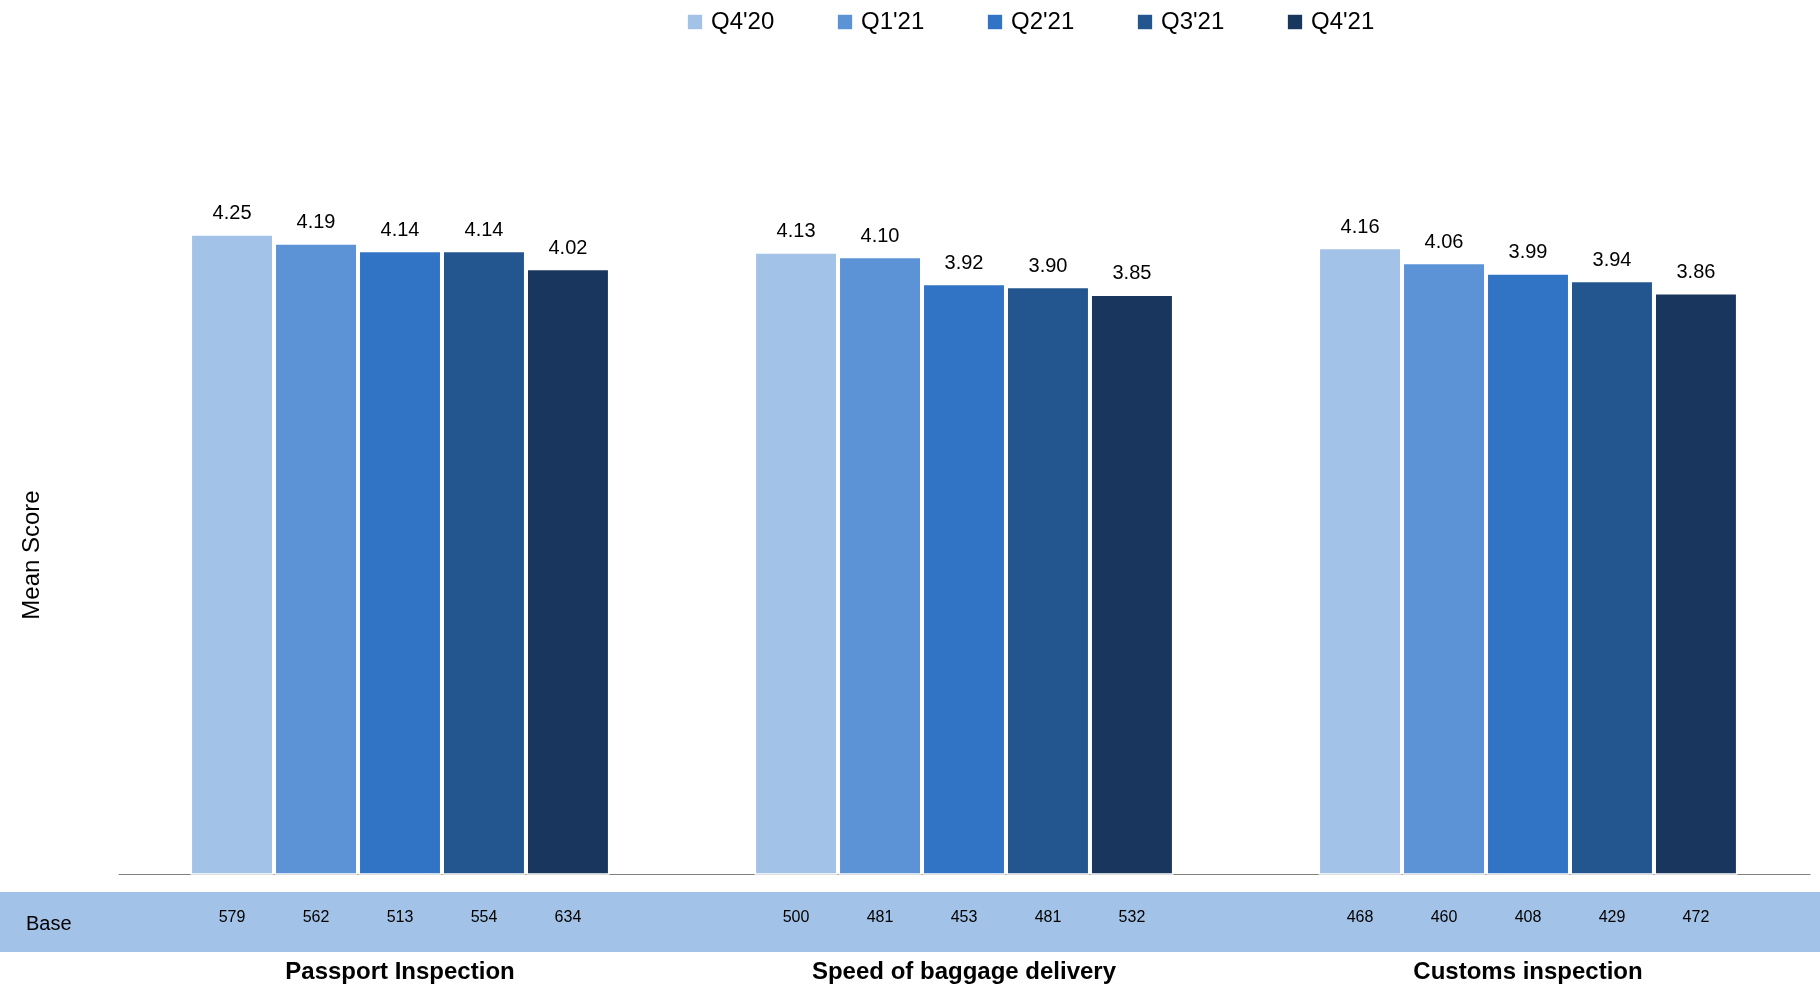 Image resolution: width=1820 pixels, height=993 pixels. Describe the element at coordinates (568, 916) in the screenshot. I see `text: 634` at that location.